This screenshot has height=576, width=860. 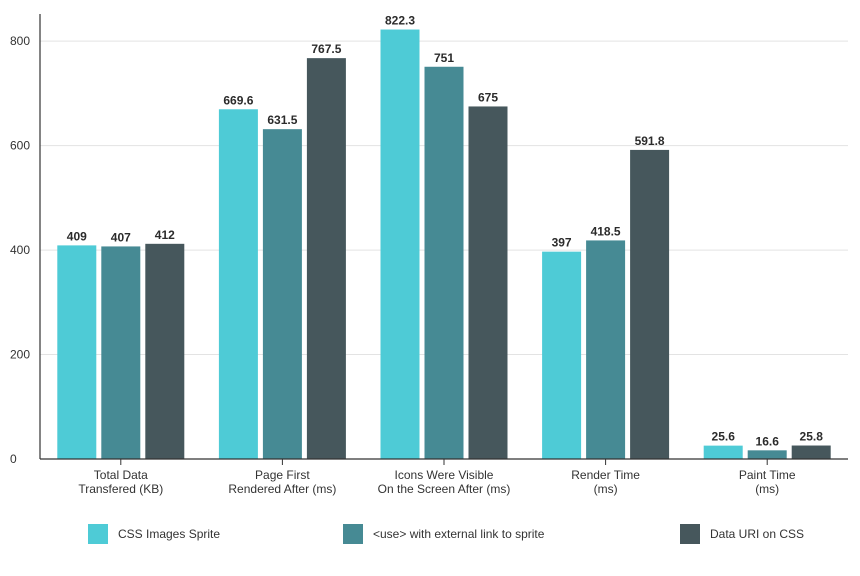 I want to click on data-label-1-2: 767.5, so click(x=326, y=49).